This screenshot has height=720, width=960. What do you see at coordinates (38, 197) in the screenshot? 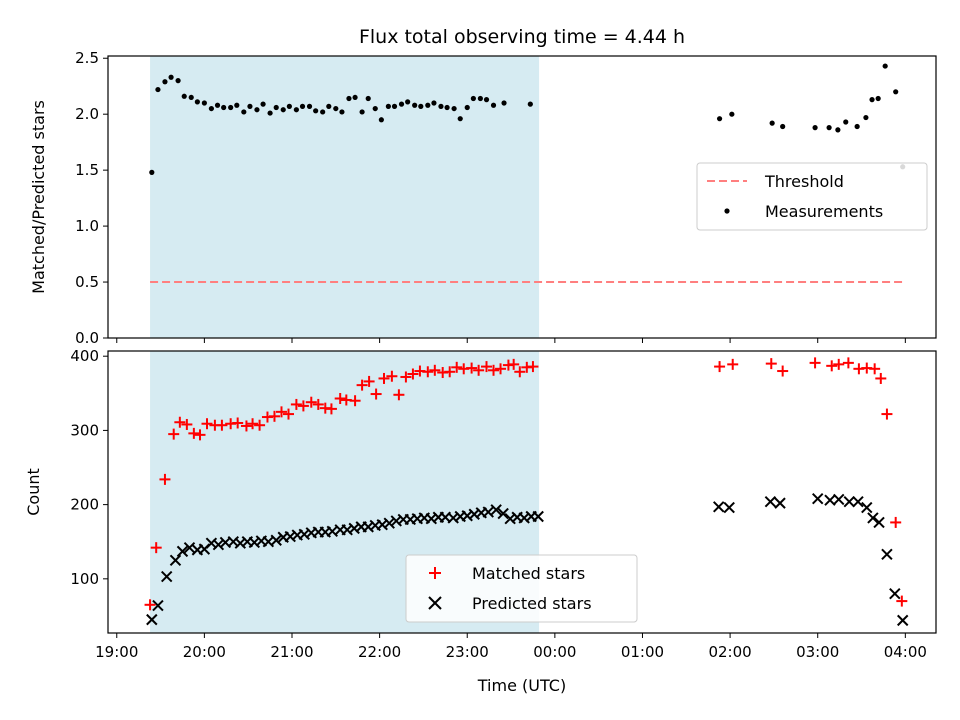
I see `top-panel-ylabel: Matched/Predicted stars` at bounding box center [38, 197].